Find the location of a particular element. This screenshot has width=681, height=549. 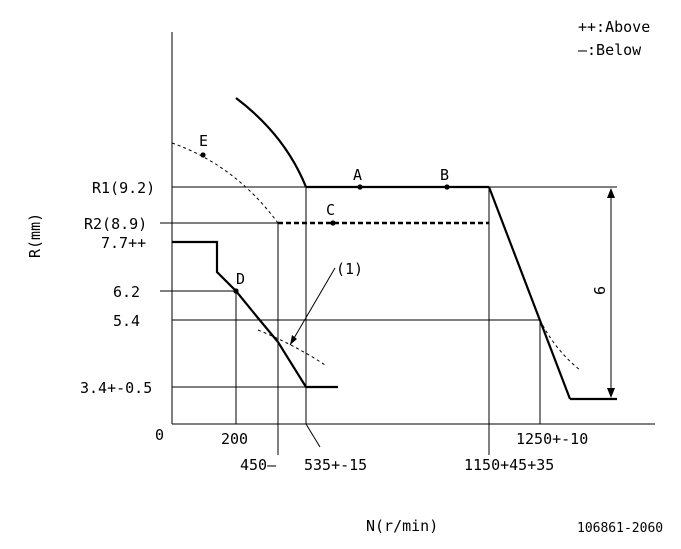

legend-above: ++:Above is located at coordinates (614, 27).